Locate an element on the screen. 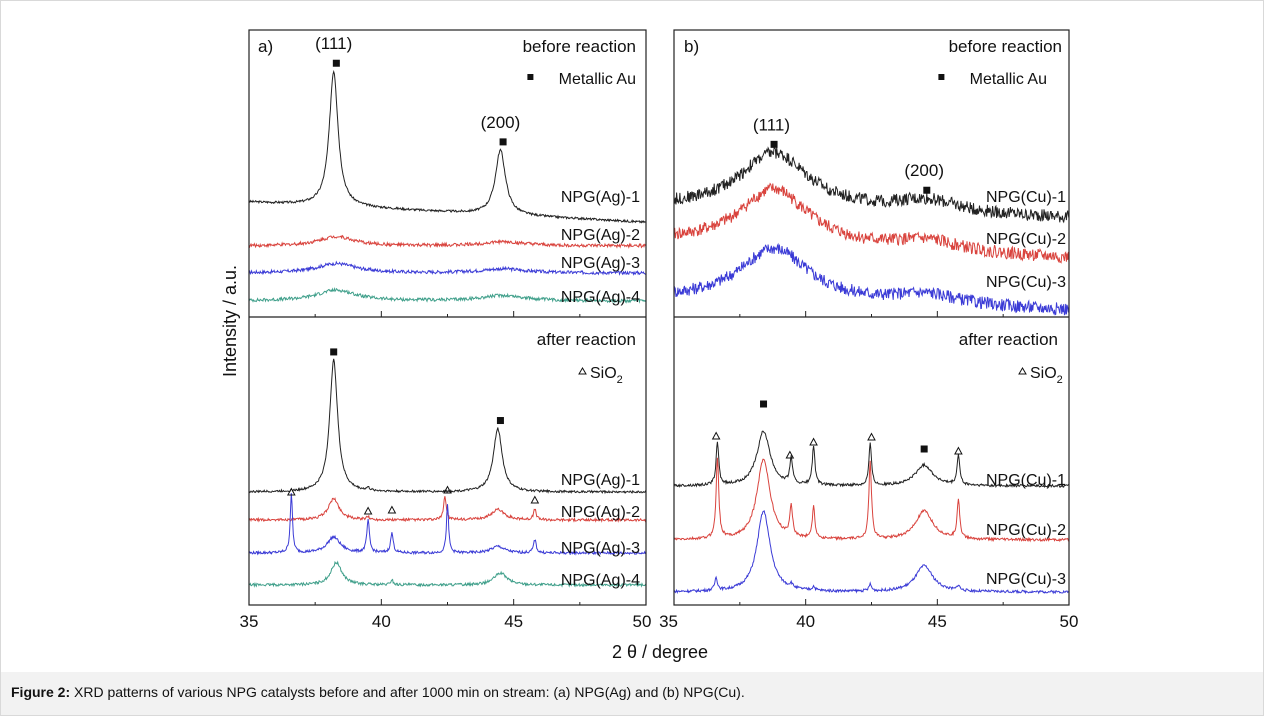  panel-label: a) is located at coordinates (265, 46).